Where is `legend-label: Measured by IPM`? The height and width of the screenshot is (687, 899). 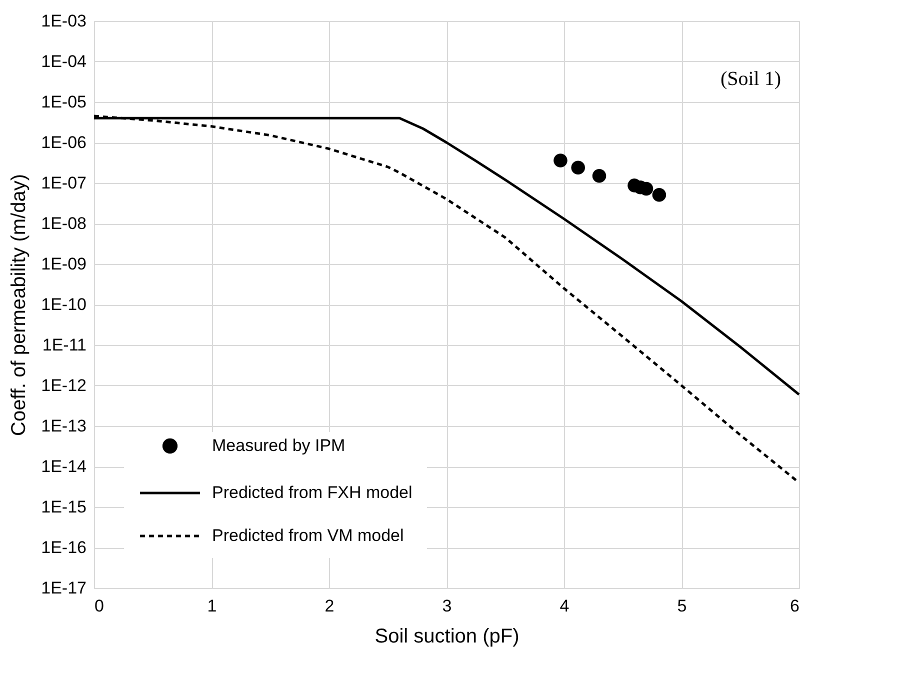 legend-label: Measured by IPM is located at coordinates (279, 445).